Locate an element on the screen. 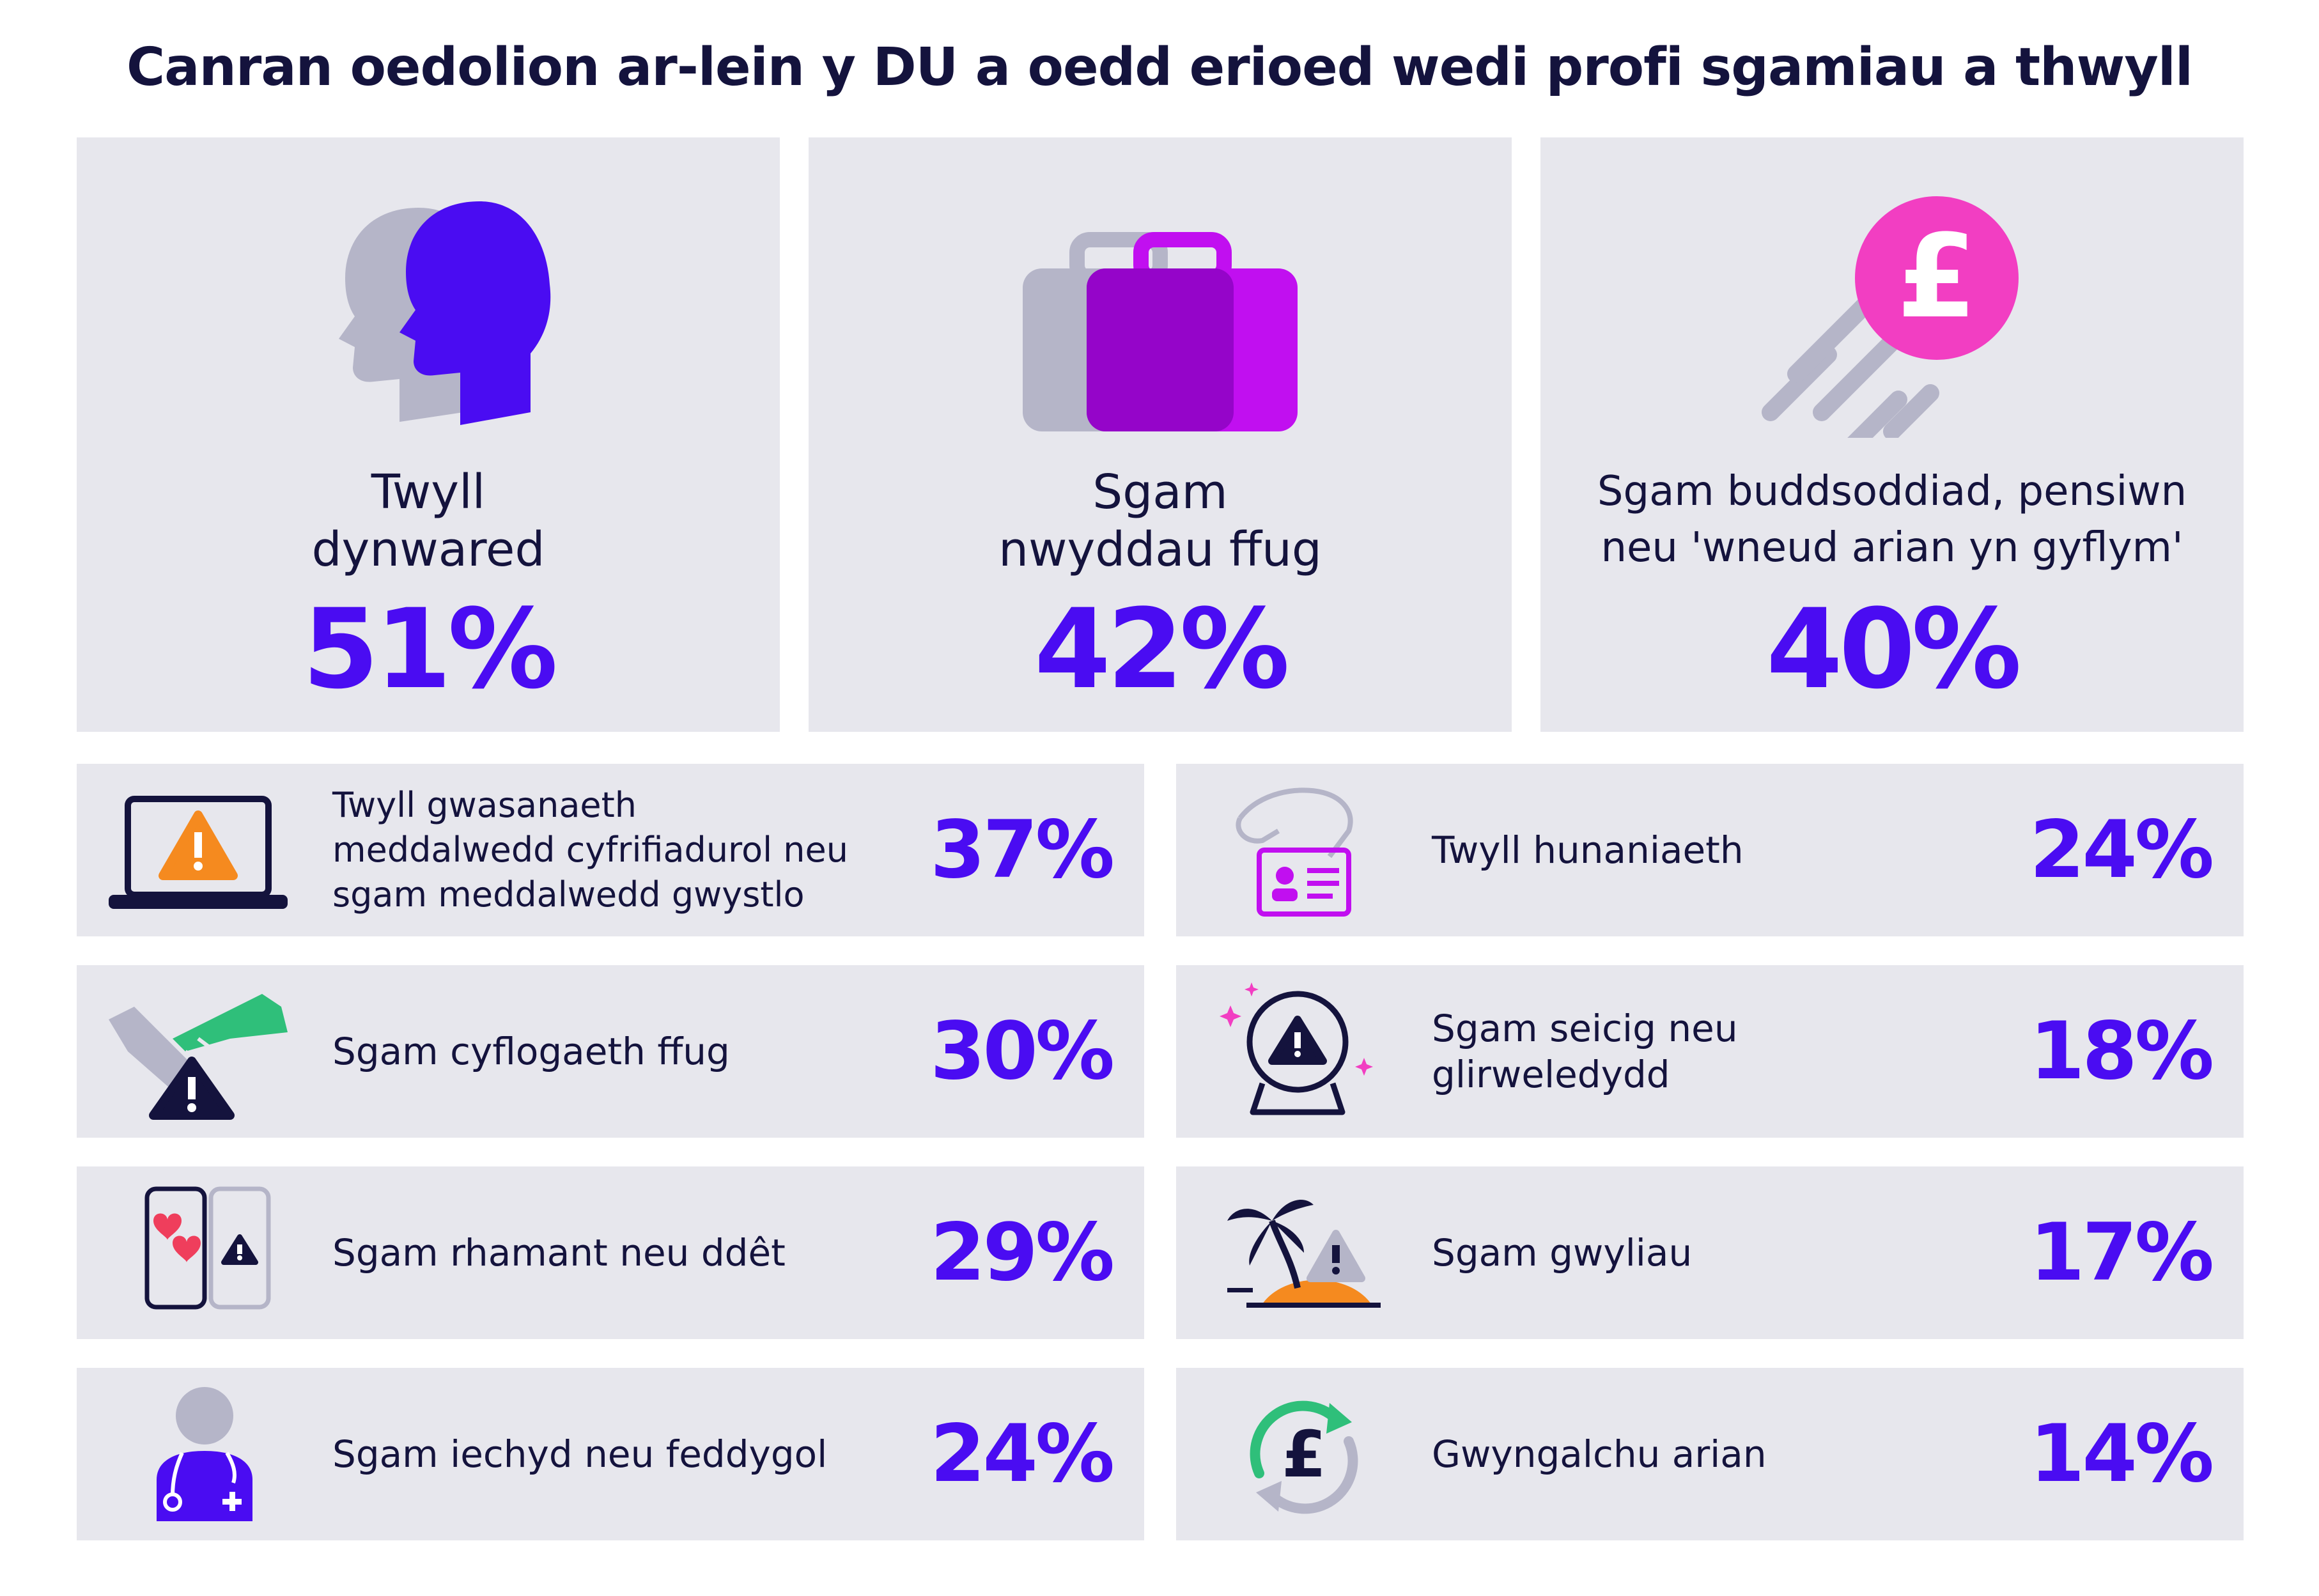 This screenshot has height=1596, width=2319. value-label: 40% is located at coordinates (1894, 649).